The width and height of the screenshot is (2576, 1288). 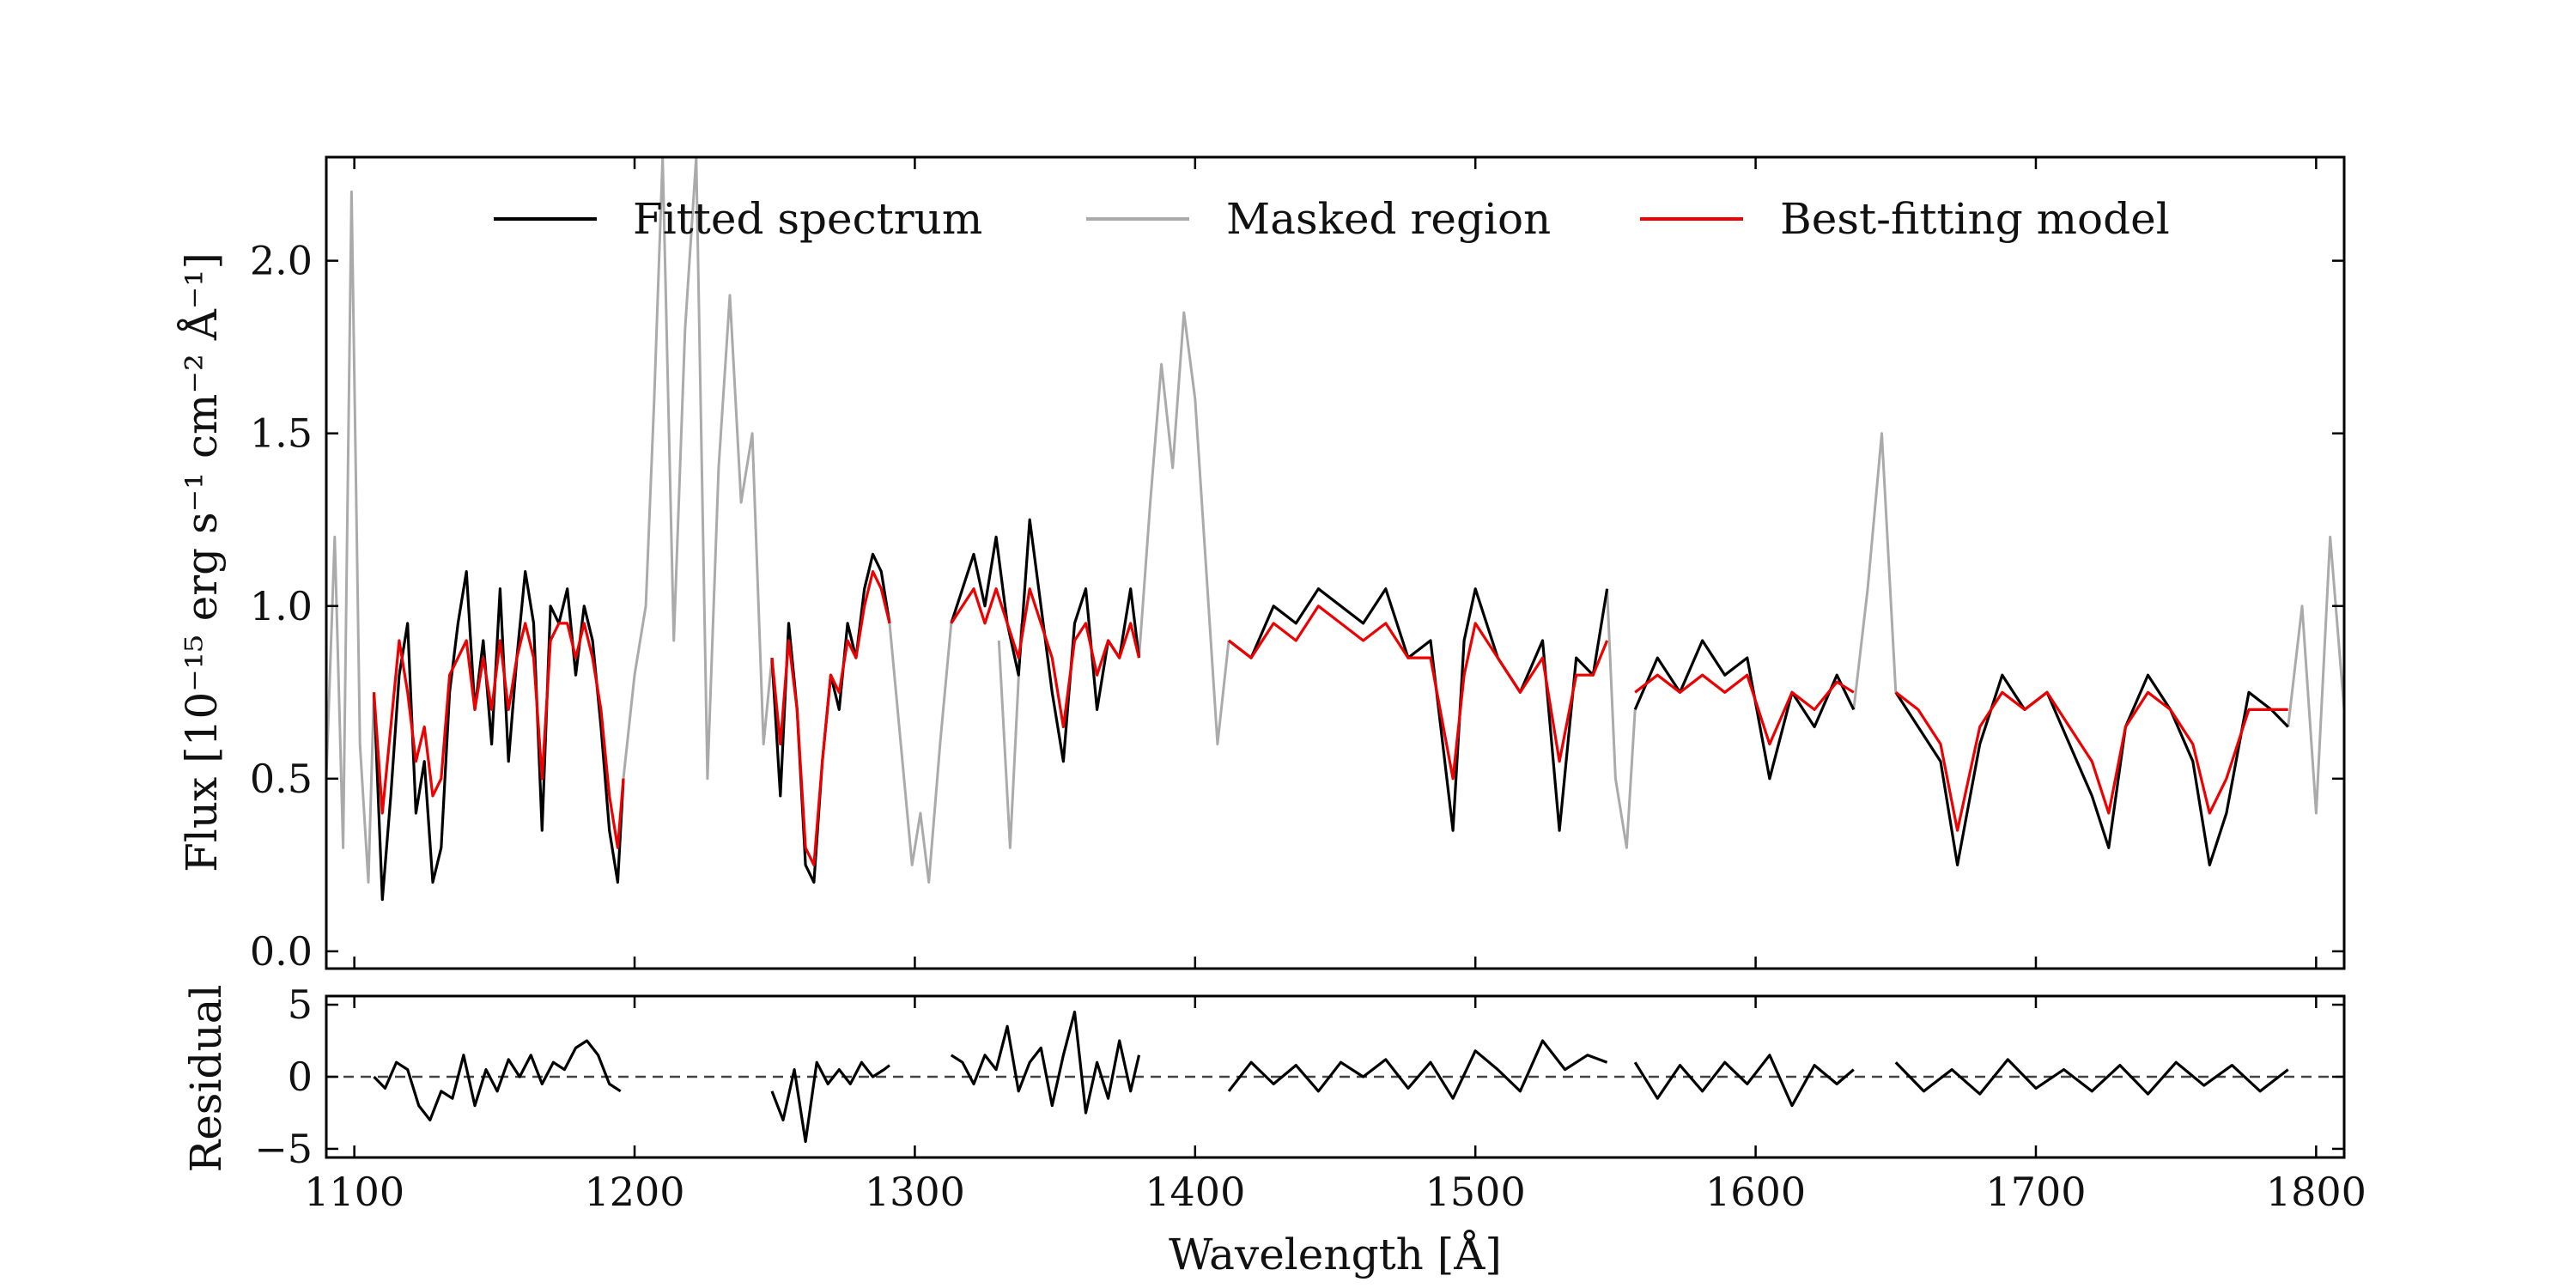 What do you see at coordinates (354, 1192) in the screenshot?
I see `x-tick-label-1100: 1100` at bounding box center [354, 1192].